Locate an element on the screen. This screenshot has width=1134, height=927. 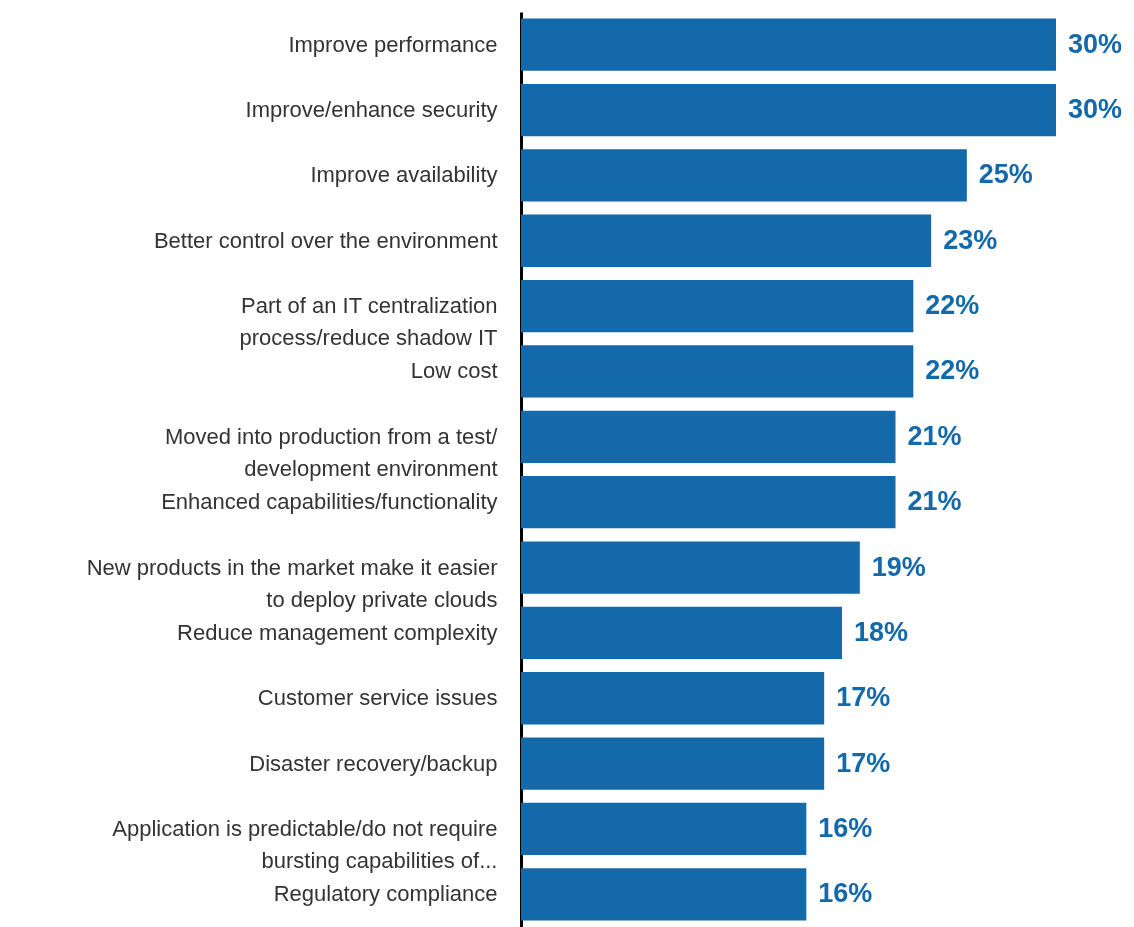
y-tick-label: Customer service issues is located at coordinates (377, 698).